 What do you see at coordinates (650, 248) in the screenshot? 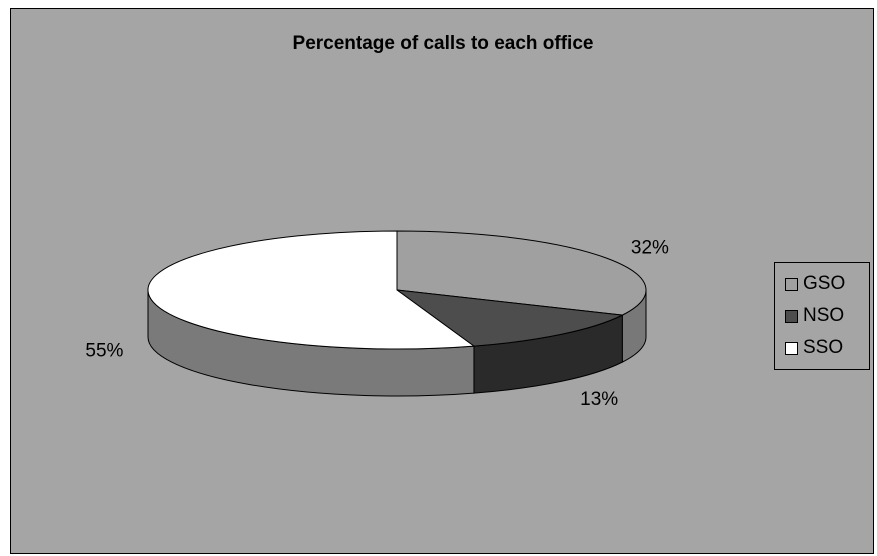
I see `pct-label-gso: 32%` at bounding box center [650, 248].